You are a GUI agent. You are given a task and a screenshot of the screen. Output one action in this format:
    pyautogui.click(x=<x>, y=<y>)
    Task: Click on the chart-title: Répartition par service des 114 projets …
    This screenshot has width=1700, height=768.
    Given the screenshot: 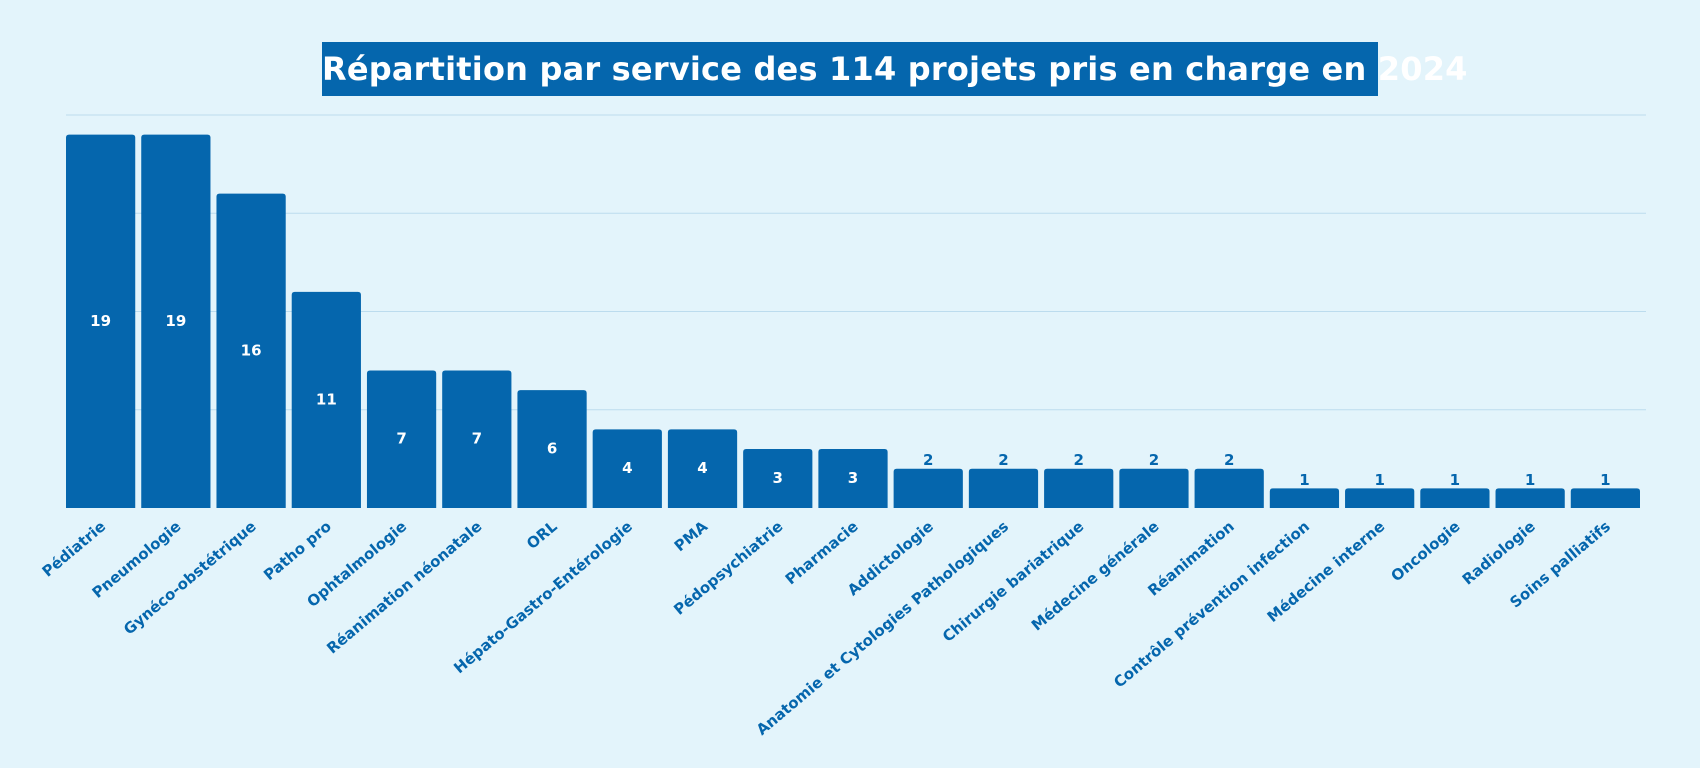 What is the action you would take?
    pyautogui.click(x=894, y=69)
    